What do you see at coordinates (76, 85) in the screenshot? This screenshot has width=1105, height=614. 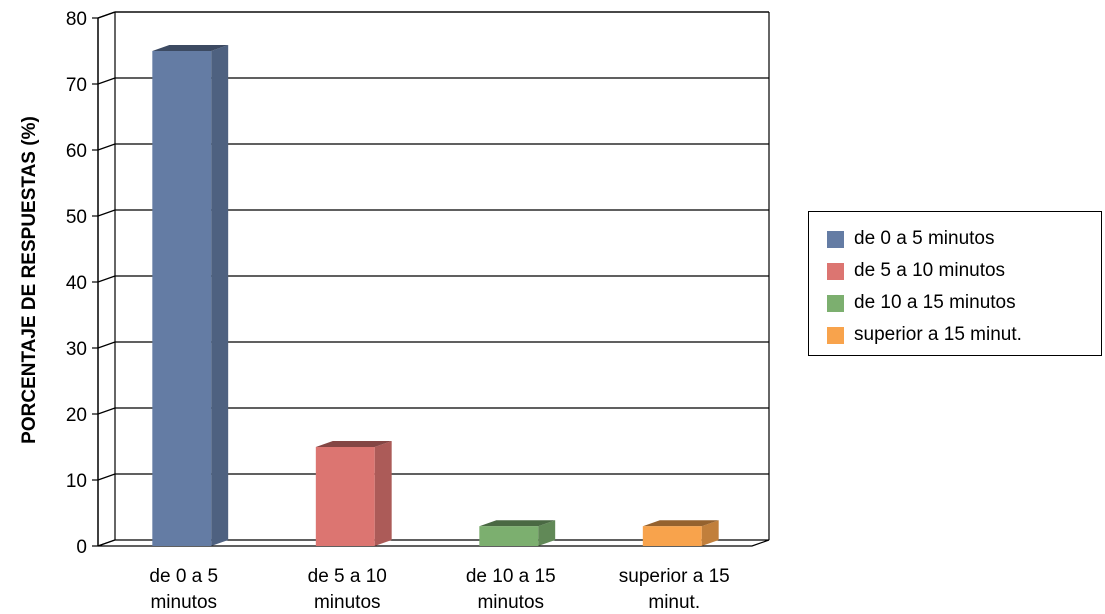 I see `y-tick-label: 70` at bounding box center [76, 85].